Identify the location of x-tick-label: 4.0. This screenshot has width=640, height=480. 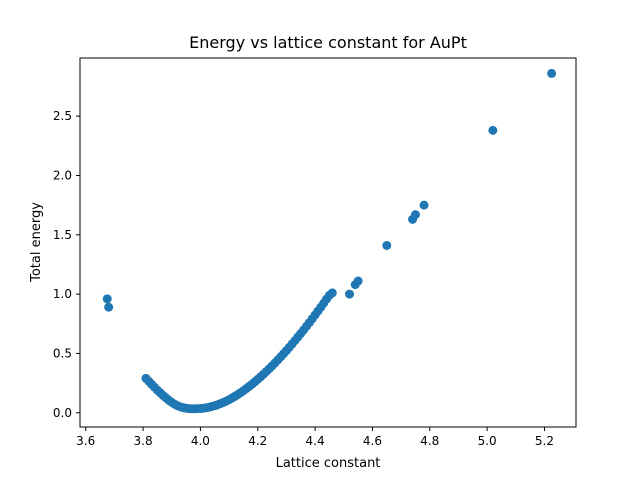
(200, 441).